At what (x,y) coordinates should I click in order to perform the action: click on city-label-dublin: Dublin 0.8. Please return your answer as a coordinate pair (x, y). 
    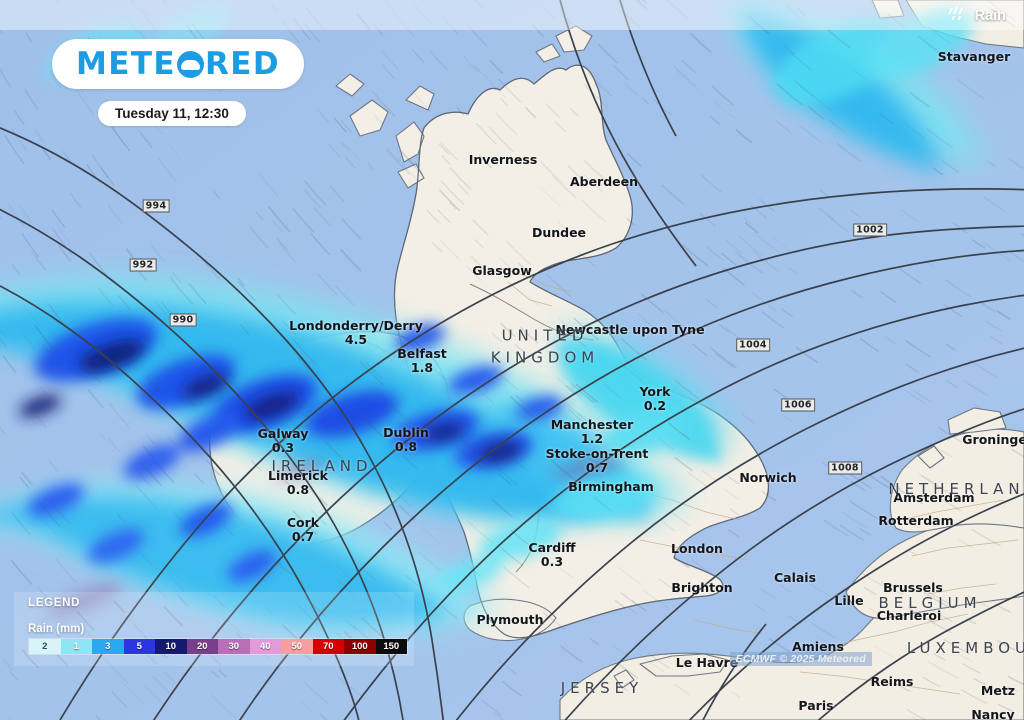
    Looking at the image, I should click on (406, 439).